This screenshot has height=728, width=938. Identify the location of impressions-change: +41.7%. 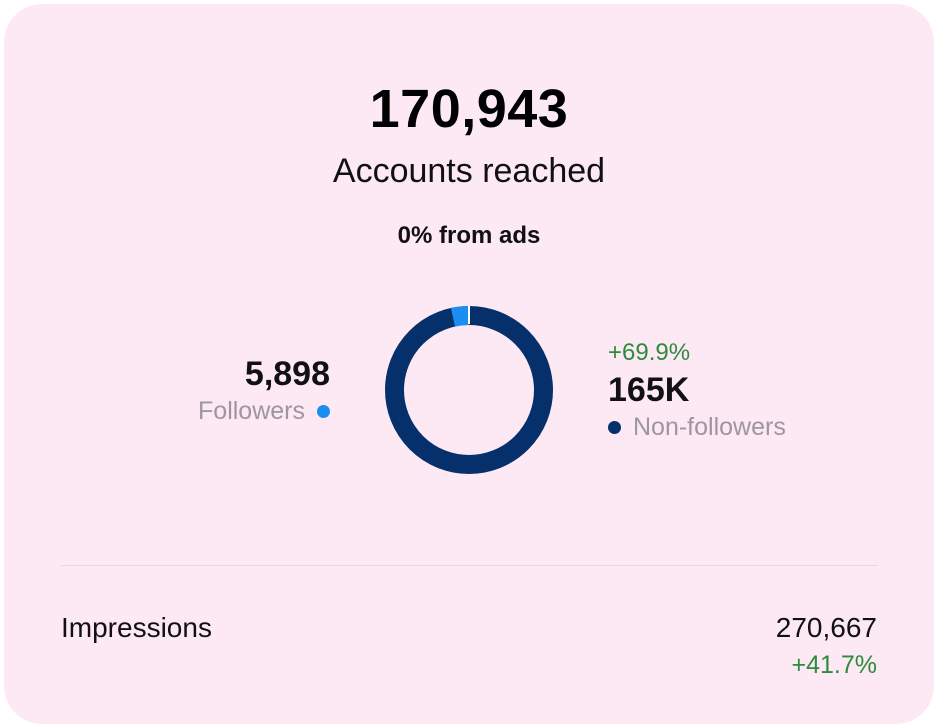
(834, 665).